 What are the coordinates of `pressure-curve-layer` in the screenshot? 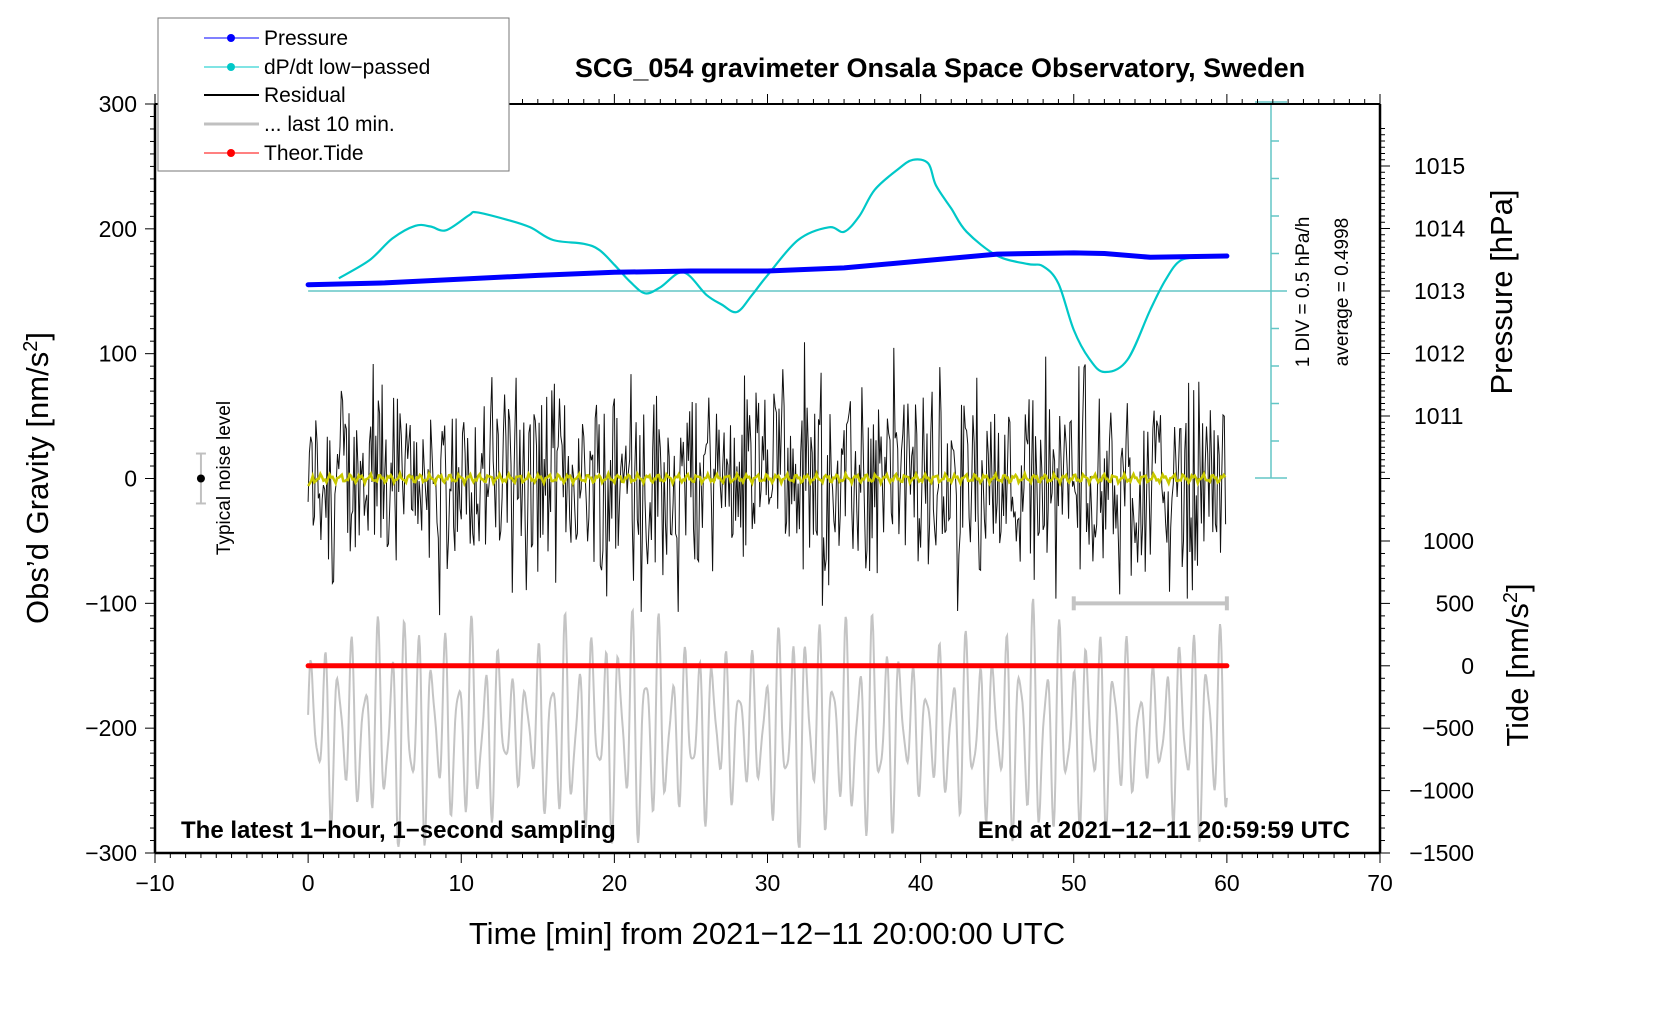 It's located at (767, 269).